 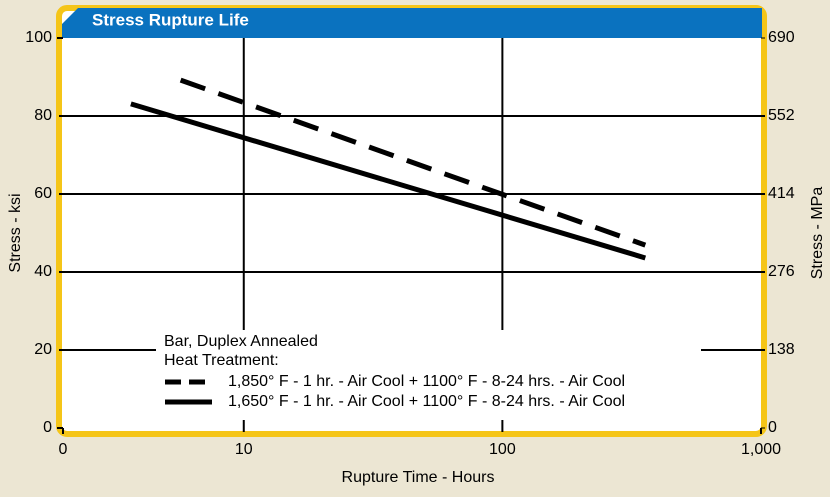 What do you see at coordinates (47, 427) in the screenshot?
I see `y-tick-label: 0` at bounding box center [47, 427].